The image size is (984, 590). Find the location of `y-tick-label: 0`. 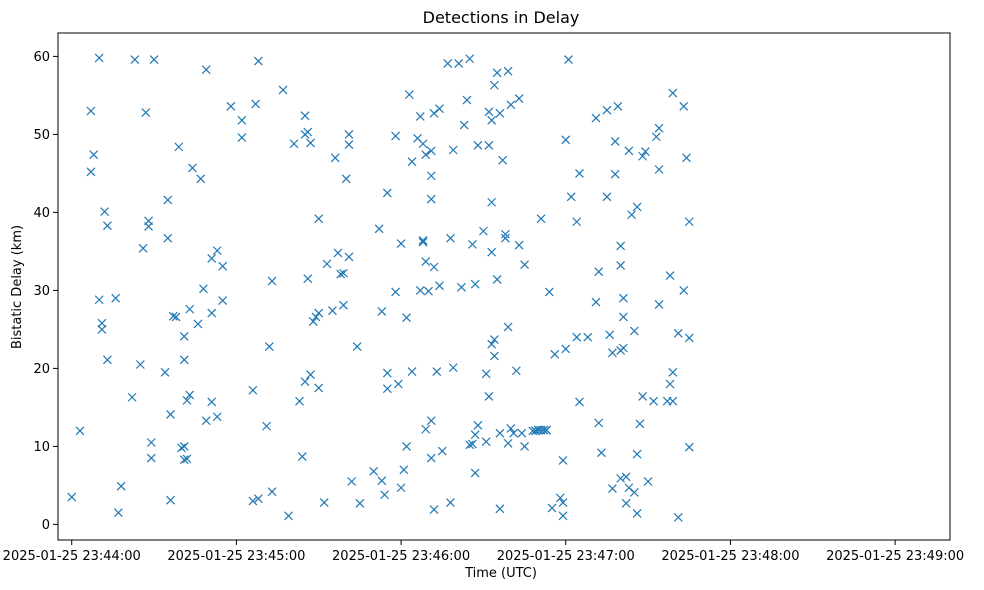

y-tick-label: 0 is located at coordinates (46, 525).